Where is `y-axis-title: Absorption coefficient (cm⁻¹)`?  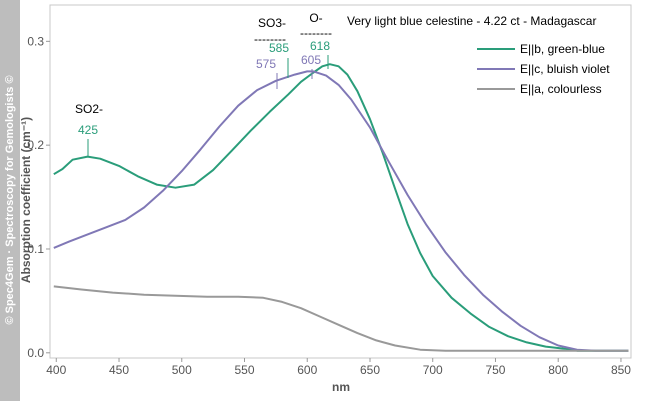
y-axis-title: Absorption coefficient (cm⁻¹) is located at coordinates (26, 200).